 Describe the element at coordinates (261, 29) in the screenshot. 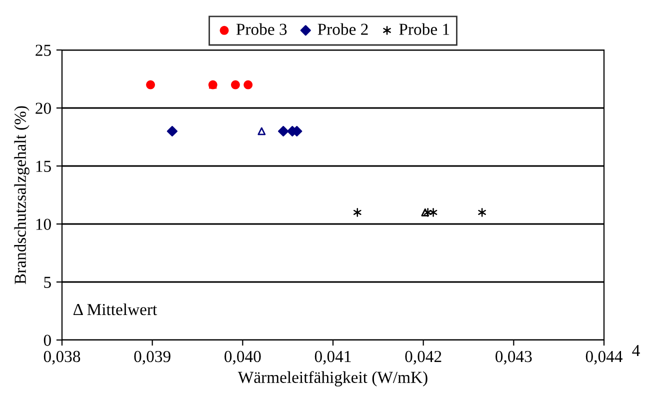

I see `legend-label: Probe 3` at that location.